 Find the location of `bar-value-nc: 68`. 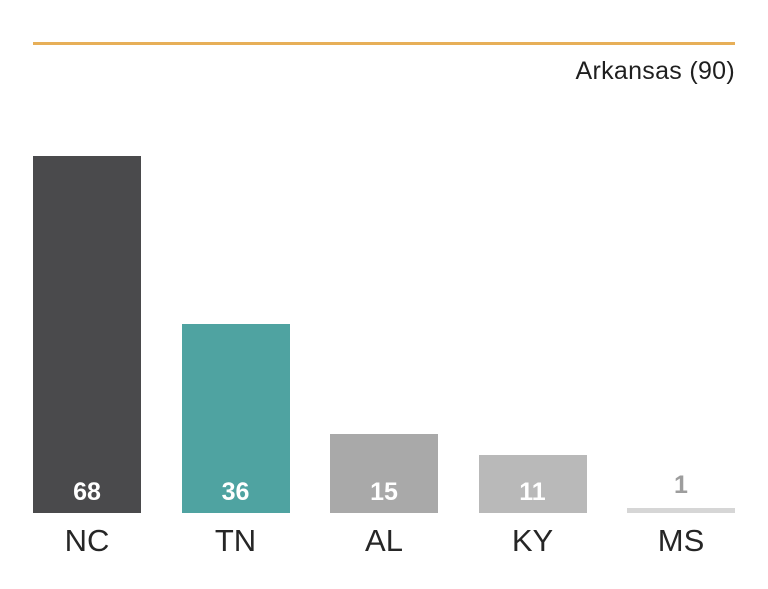

bar-value-nc: 68 is located at coordinates (87, 492).